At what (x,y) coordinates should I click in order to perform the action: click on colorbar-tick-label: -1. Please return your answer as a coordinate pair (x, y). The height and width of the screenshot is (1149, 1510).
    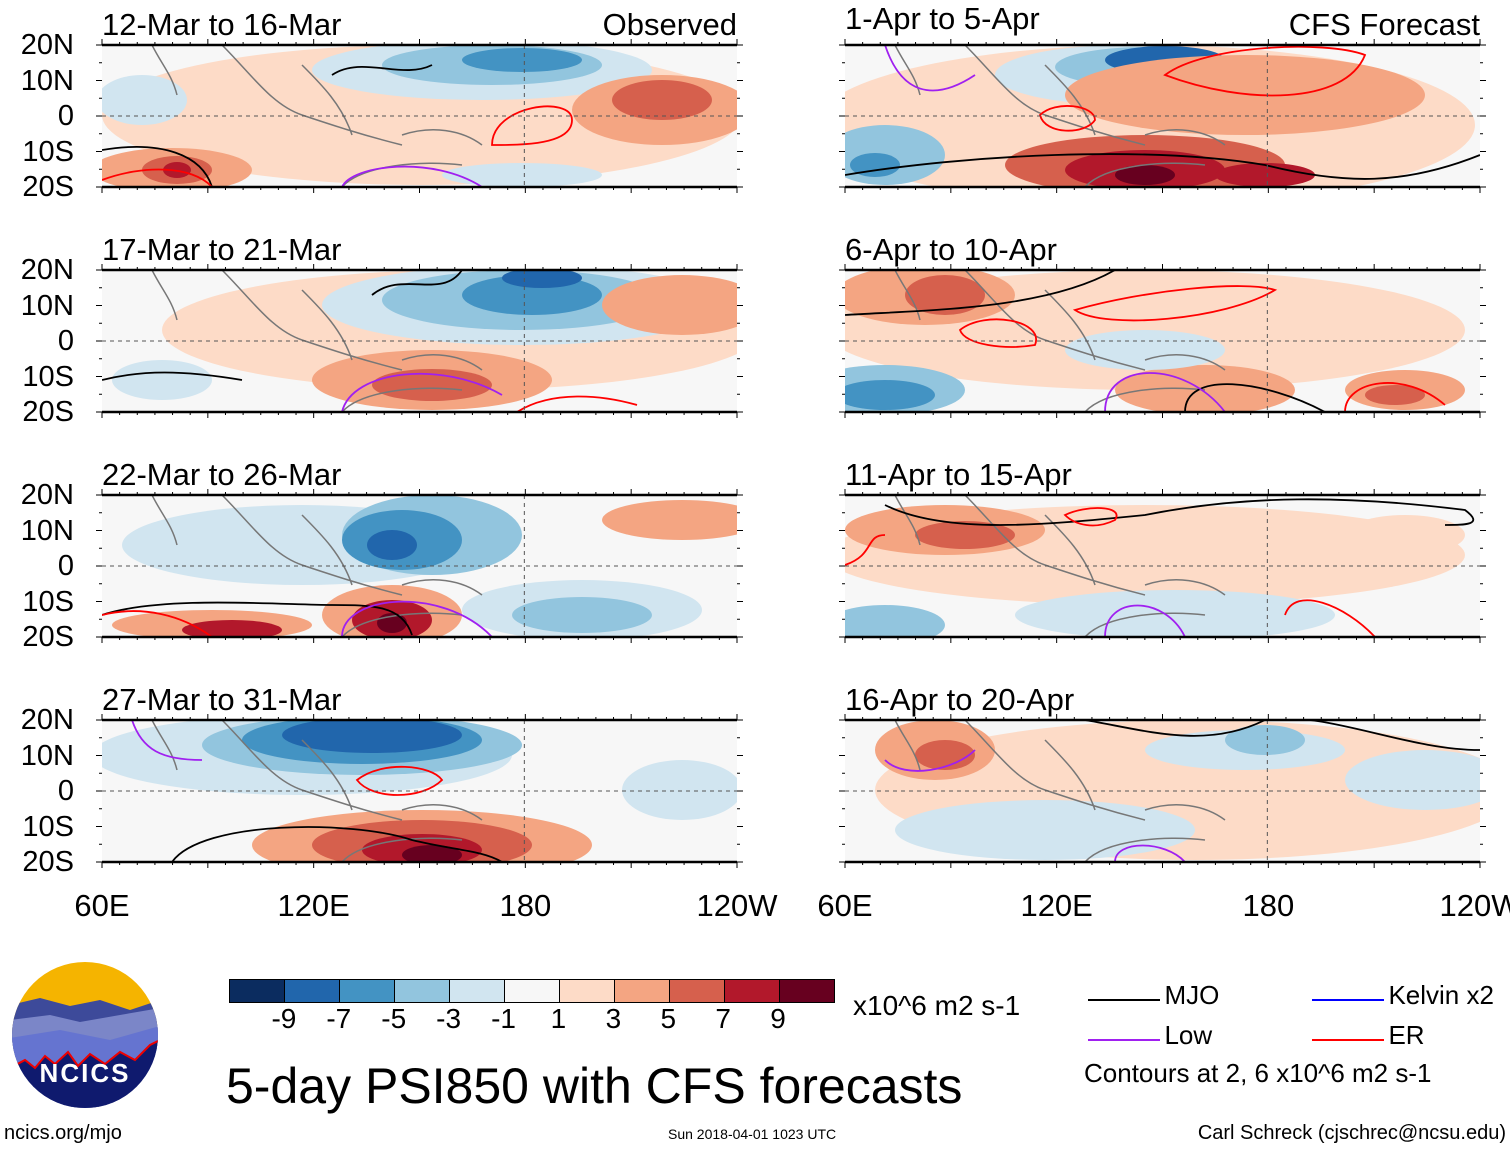
    Looking at the image, I should click on (503, 1018).